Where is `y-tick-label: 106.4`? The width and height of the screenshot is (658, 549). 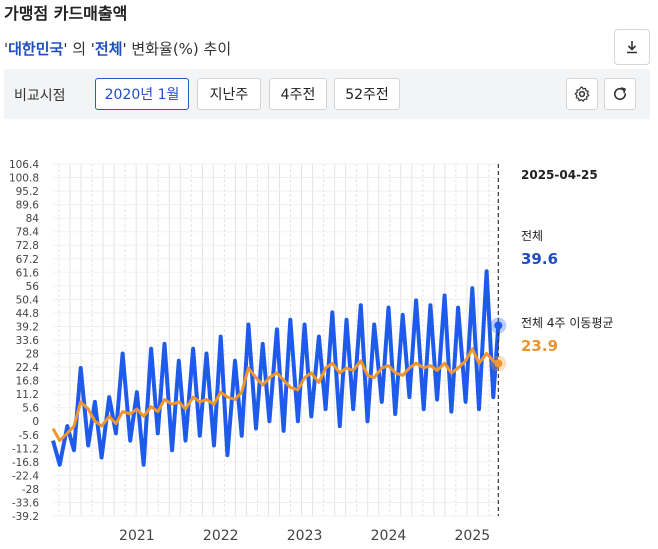
y-tick-label: 106.4 is located at coordinates (24, 165).